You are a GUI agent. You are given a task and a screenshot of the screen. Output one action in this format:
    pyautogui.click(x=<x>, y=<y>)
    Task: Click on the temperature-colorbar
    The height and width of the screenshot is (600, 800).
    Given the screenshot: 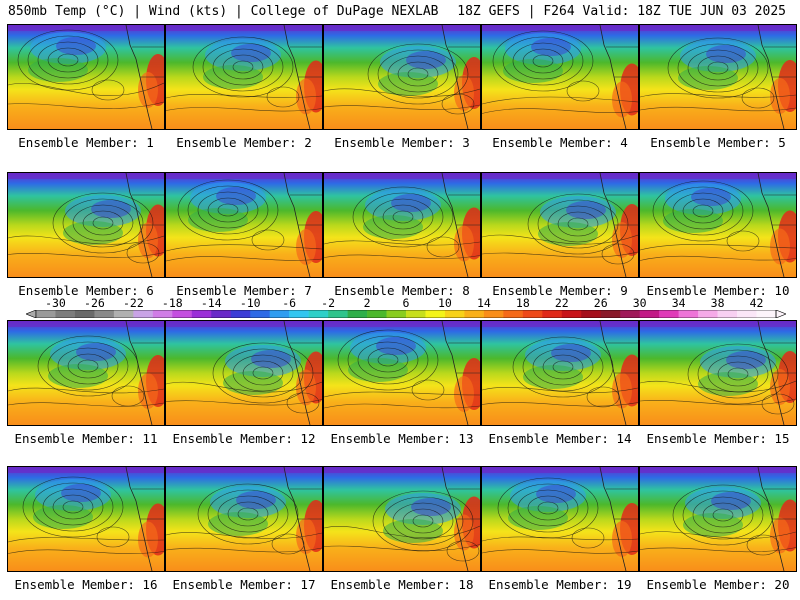 What is the action you would take?
    pyautogui.click(x=406, y=314)
    